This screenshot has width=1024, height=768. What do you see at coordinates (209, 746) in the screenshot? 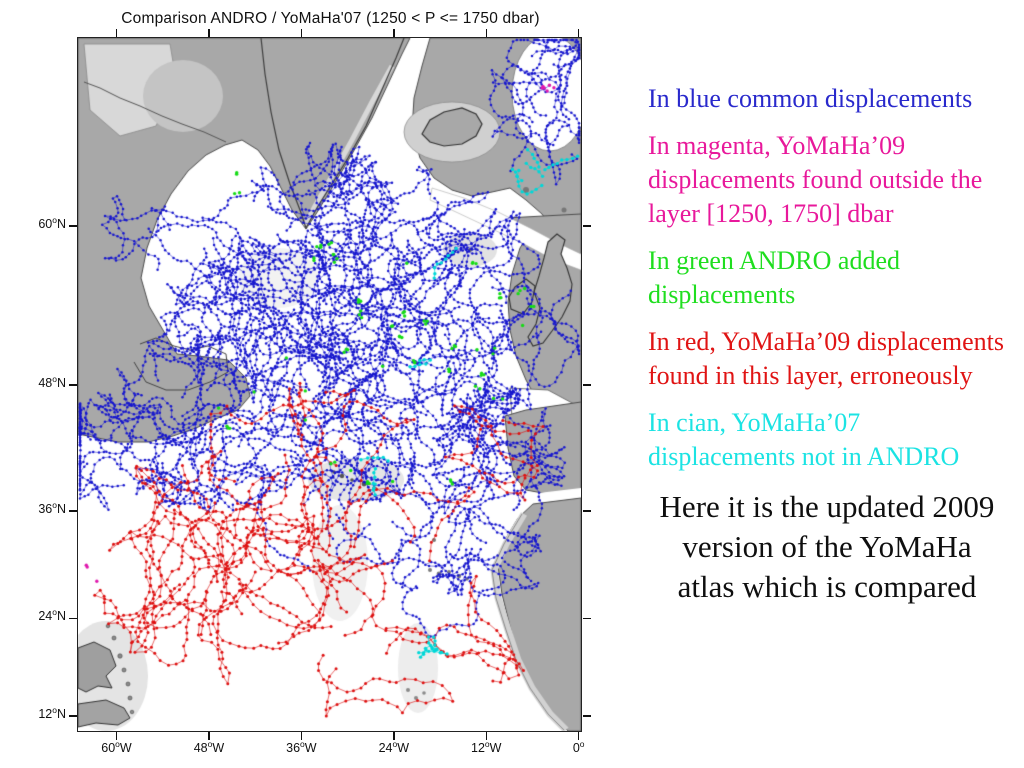
I see `x-axis-tick-label: 48oW` at bounding box center [209, 746].